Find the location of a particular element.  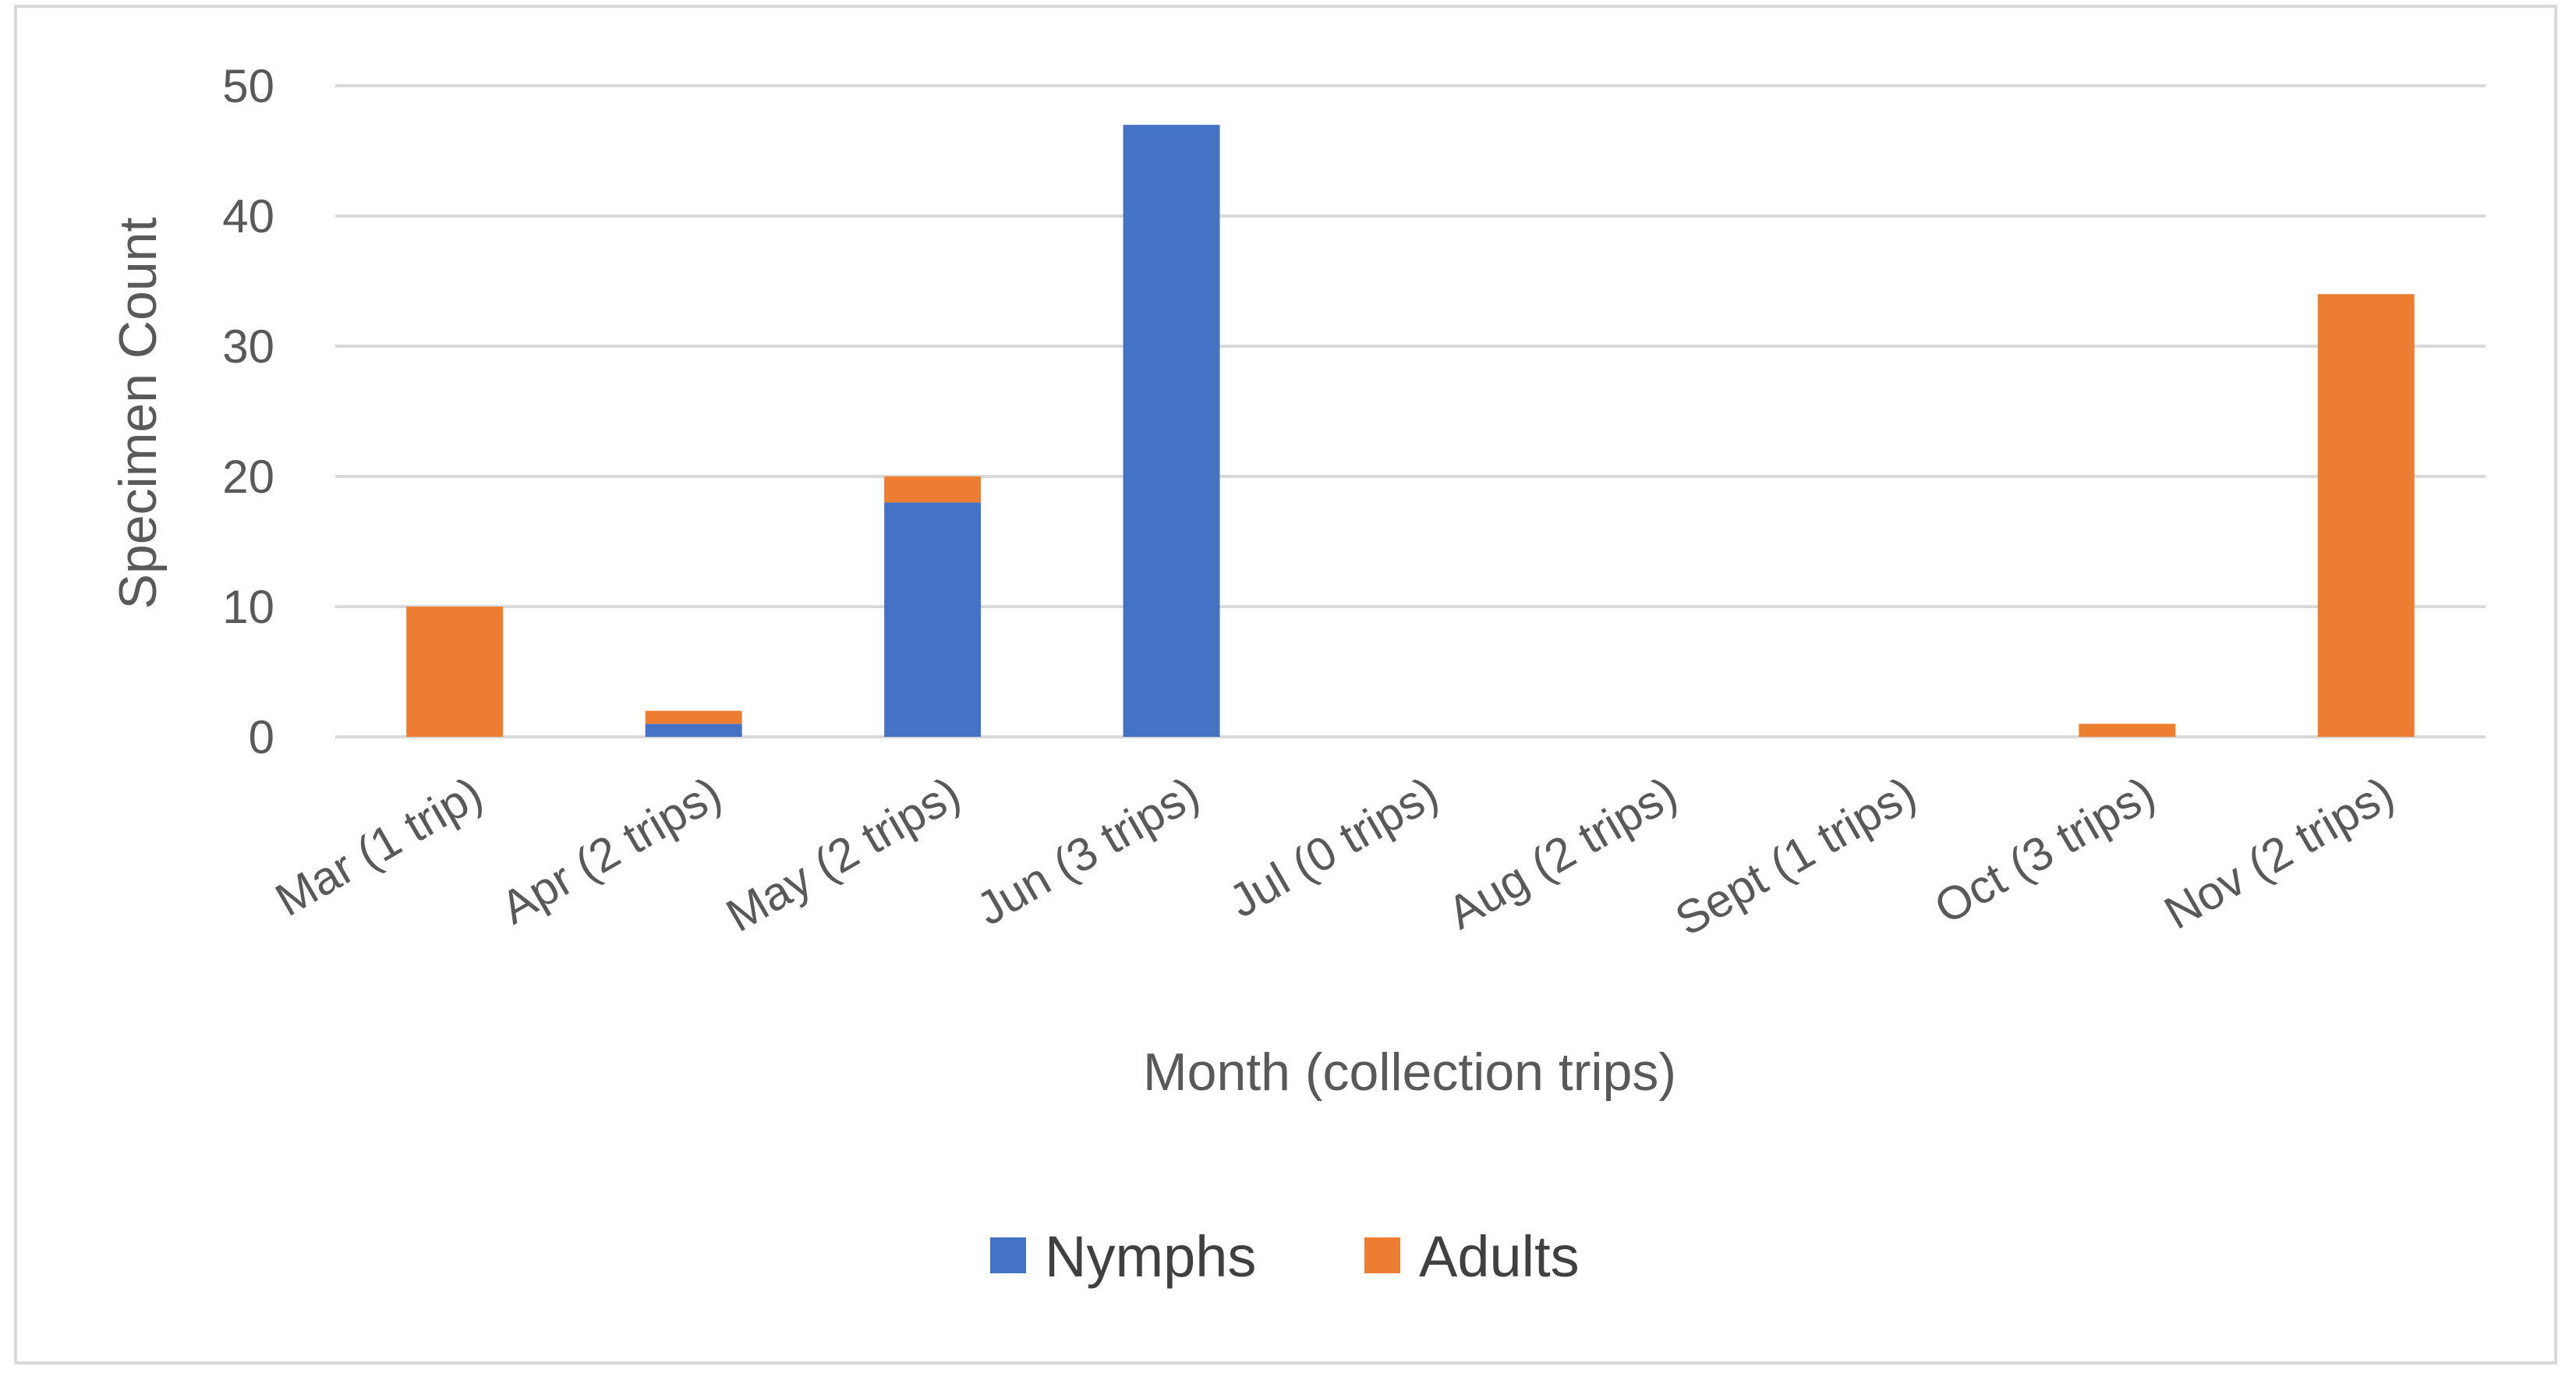

y-tick-labels: 0 10 20 30 40 50 is located at coordinates (248, 411).